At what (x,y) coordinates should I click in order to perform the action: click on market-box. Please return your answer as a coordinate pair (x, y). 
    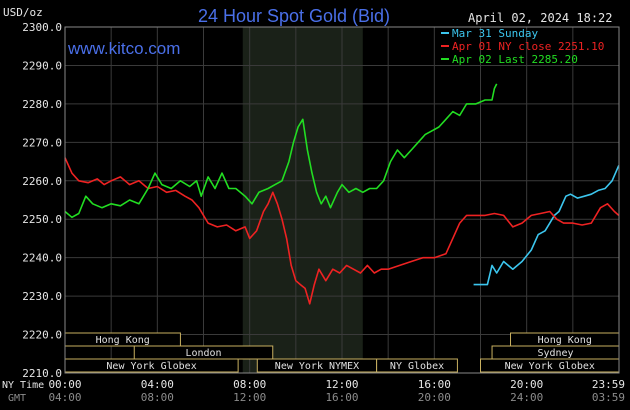
    Looking at the image, I should click on (417, 365).